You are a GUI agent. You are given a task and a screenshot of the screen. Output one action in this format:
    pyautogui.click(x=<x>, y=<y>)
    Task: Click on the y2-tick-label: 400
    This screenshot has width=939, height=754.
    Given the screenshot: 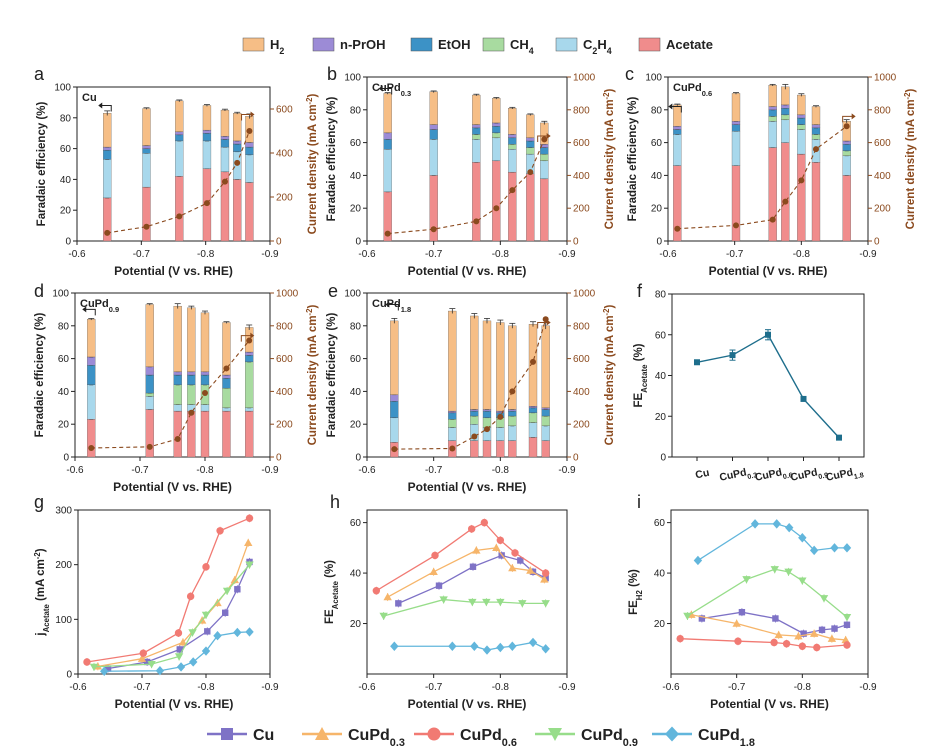 What is the action you would take?
    pyautogui.click(x=284, y=392)
    